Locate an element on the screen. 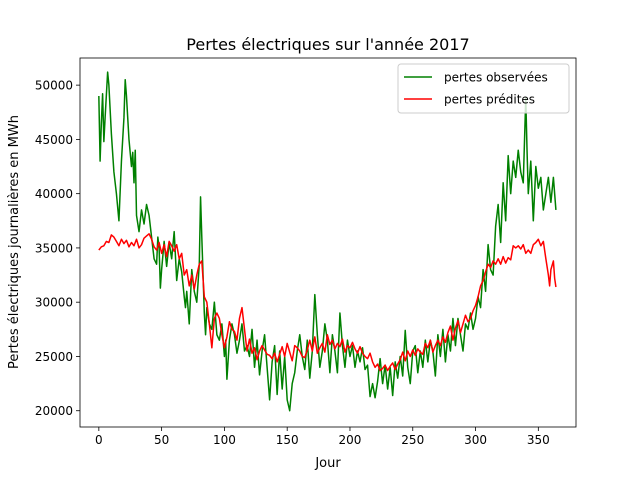  legend: pertes observées pertes prédites is located at coordinates (483, 88).